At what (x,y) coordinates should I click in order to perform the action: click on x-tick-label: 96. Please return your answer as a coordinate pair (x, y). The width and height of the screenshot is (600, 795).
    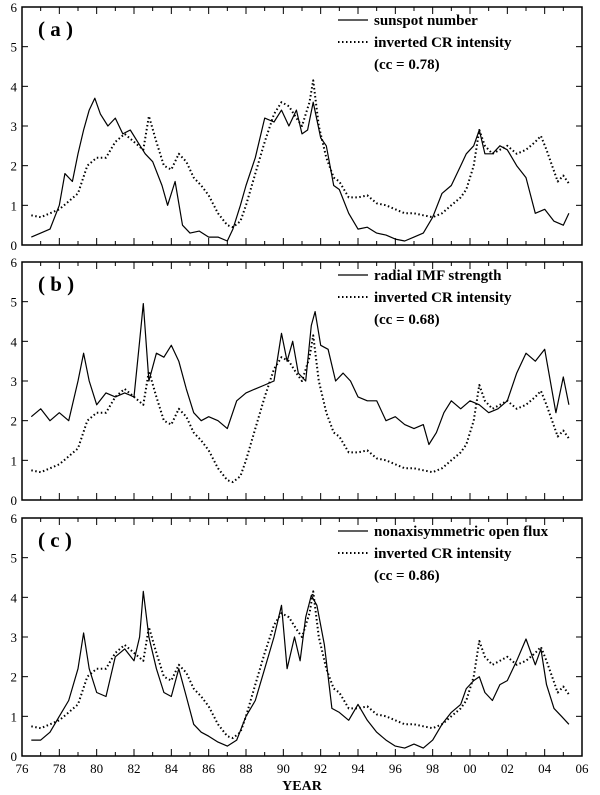
    Looking at the image, I should click on (396, 768).